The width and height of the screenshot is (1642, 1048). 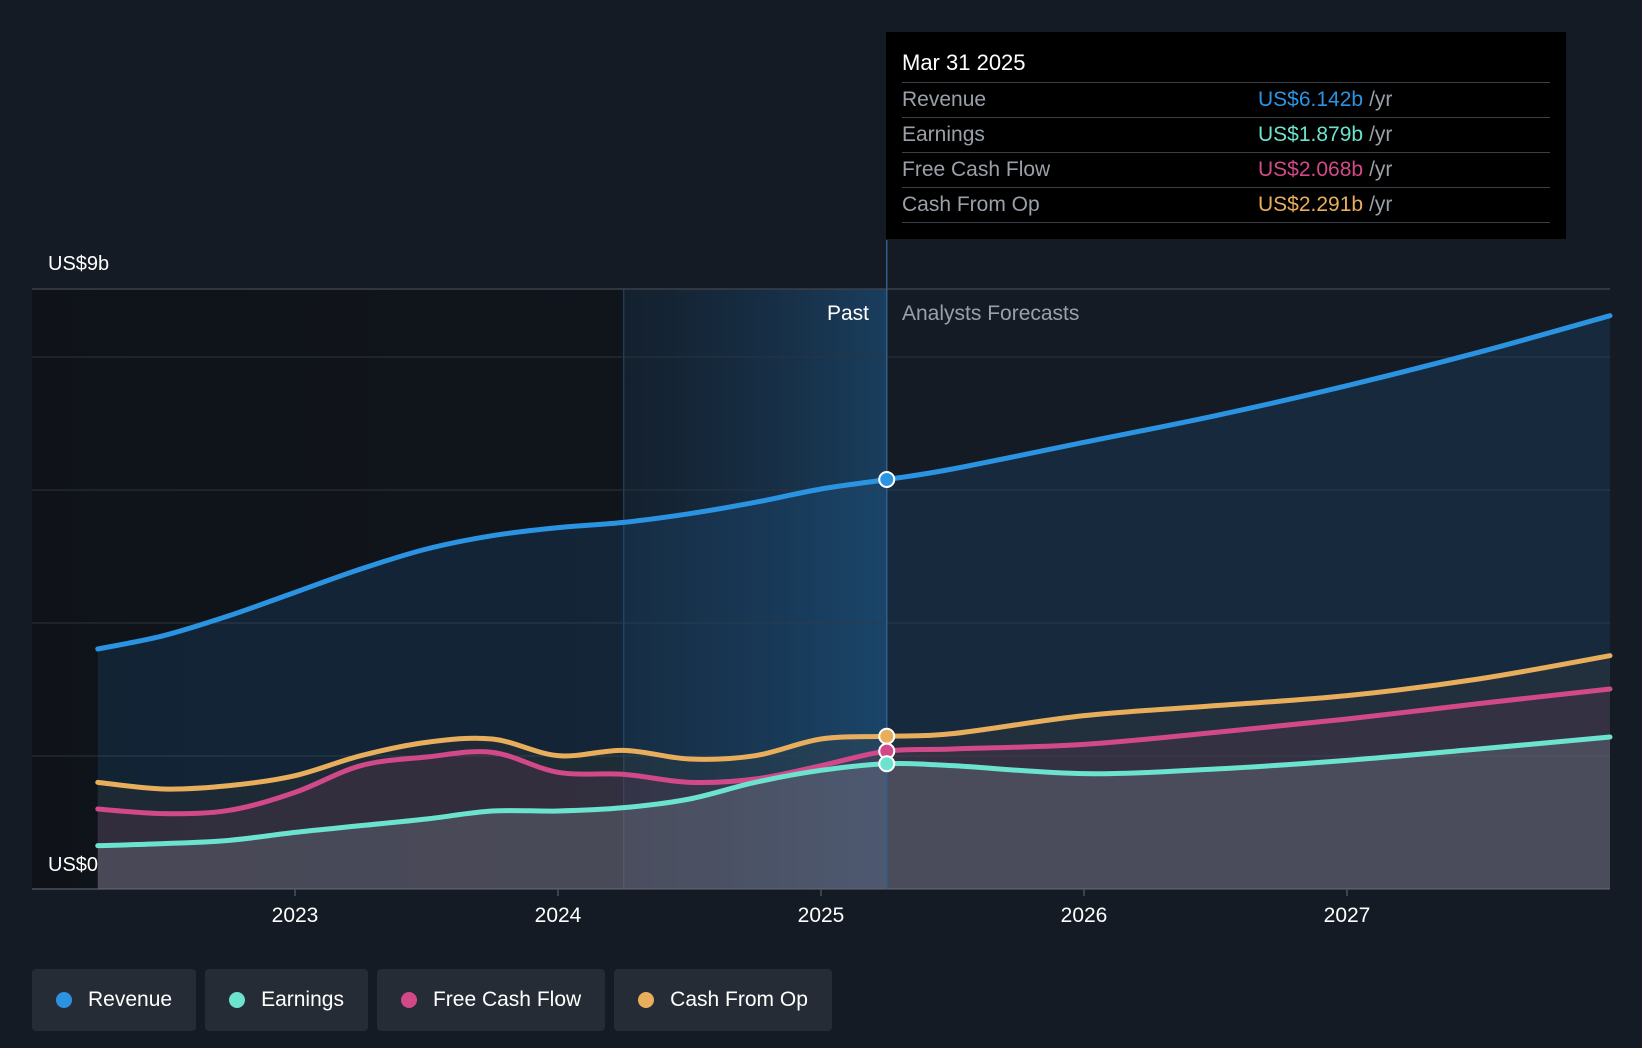 I want to click on legend-item-cash-from-op: Cash From Op, so click(x=723, y=1000).